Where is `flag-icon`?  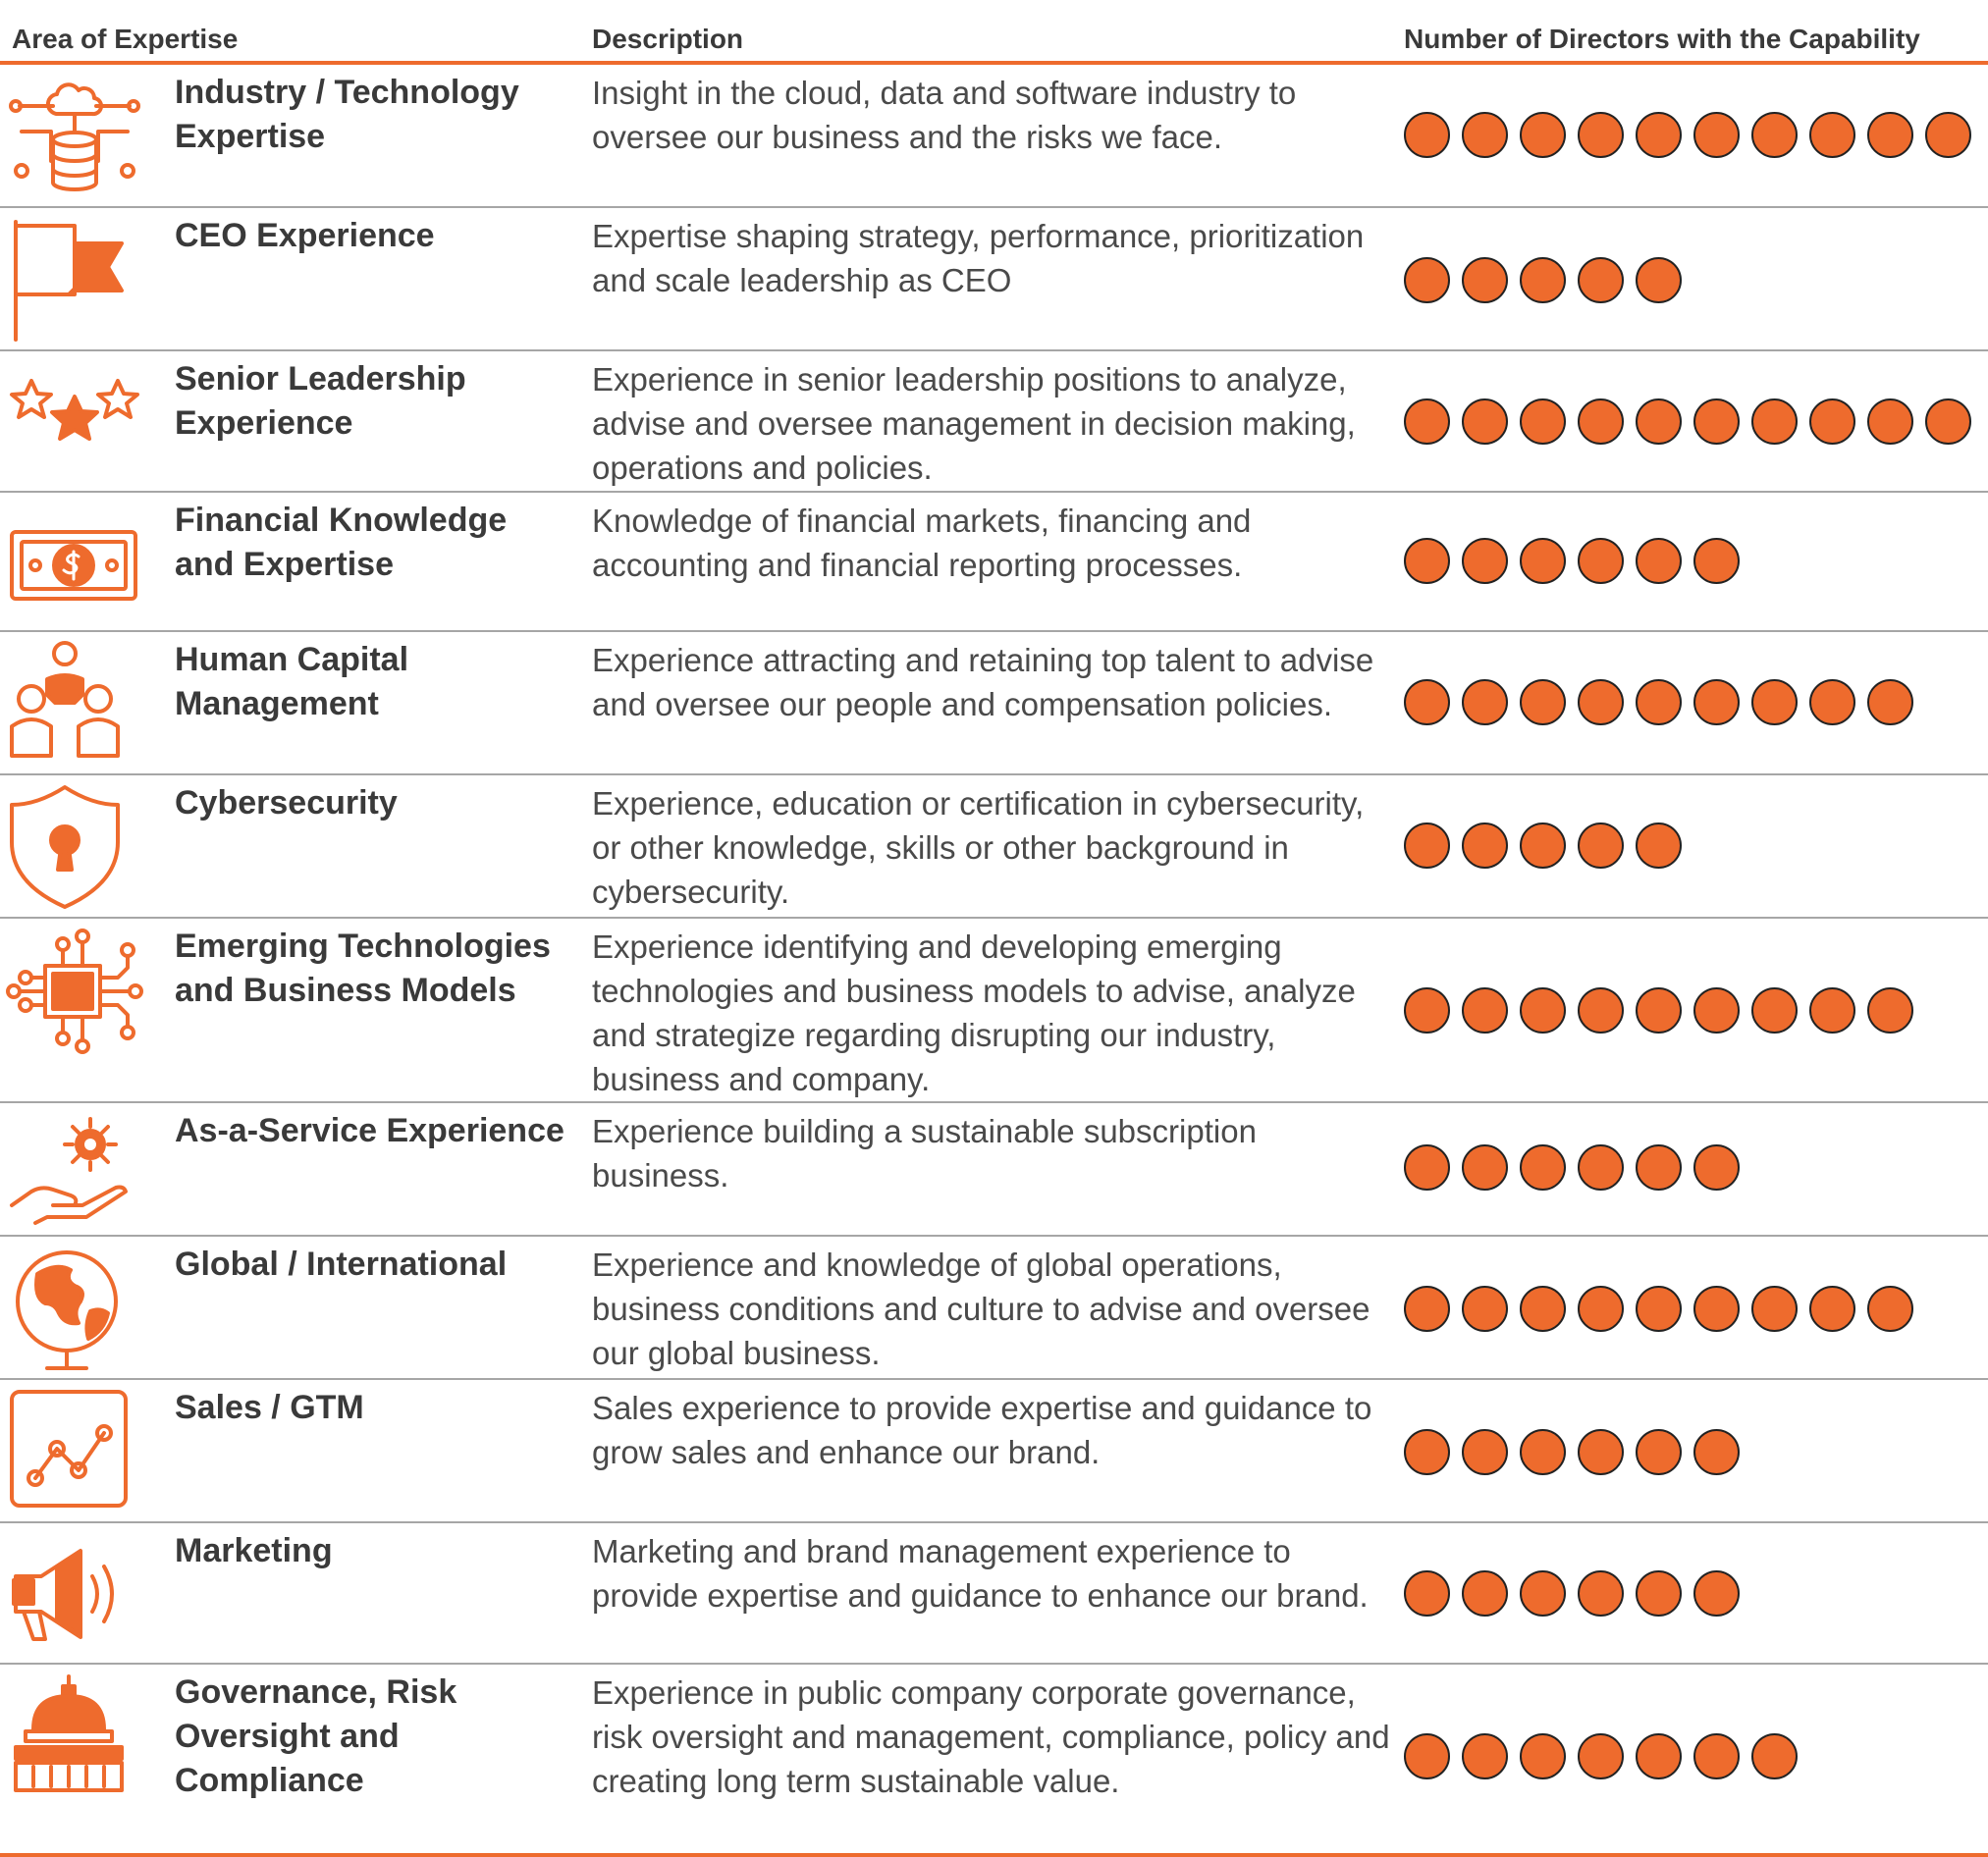
flag-icon is located at coordinates (73, 279).